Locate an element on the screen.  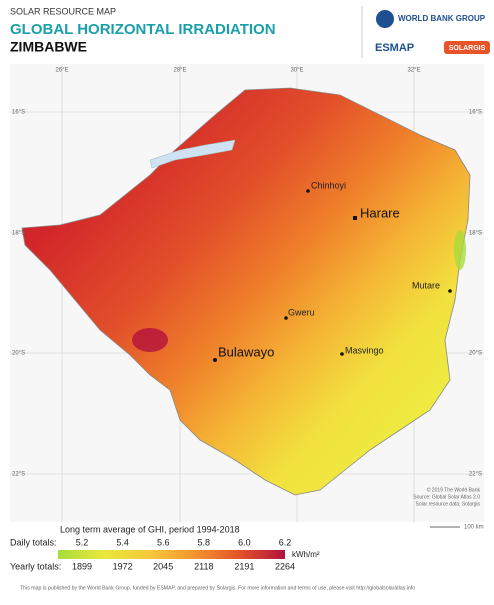
city-label: Chinhoyi is located at coordinates (328, 185).